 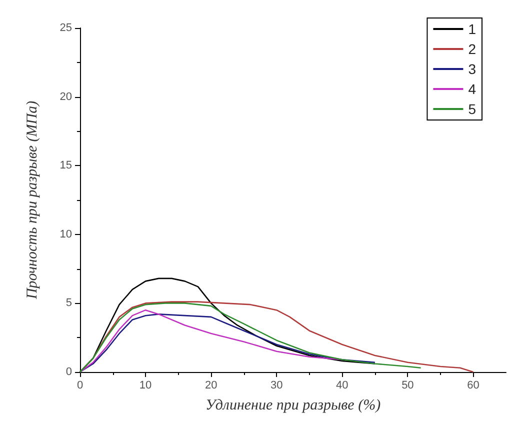 What do you see at coordinates (66, 96) in the screenshot?
I see `y-tick-label: 20` at bounding box center [66, 96].